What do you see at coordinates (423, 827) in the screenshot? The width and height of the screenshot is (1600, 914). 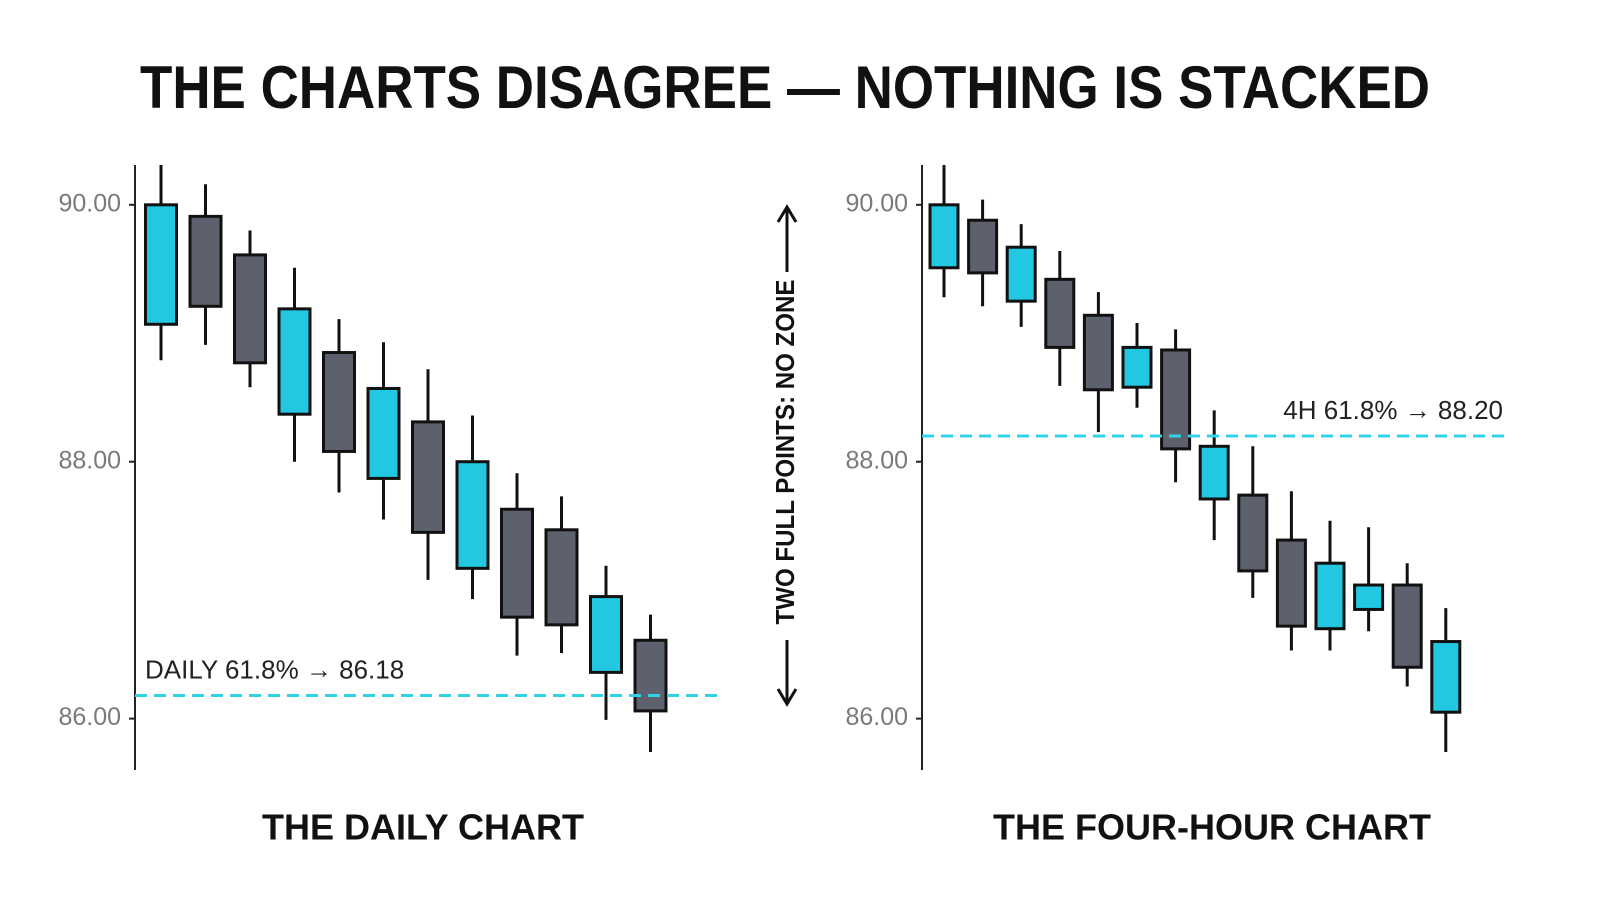 I see `chart-title: THE DAILY CHART` at bounding box center [423, 827].